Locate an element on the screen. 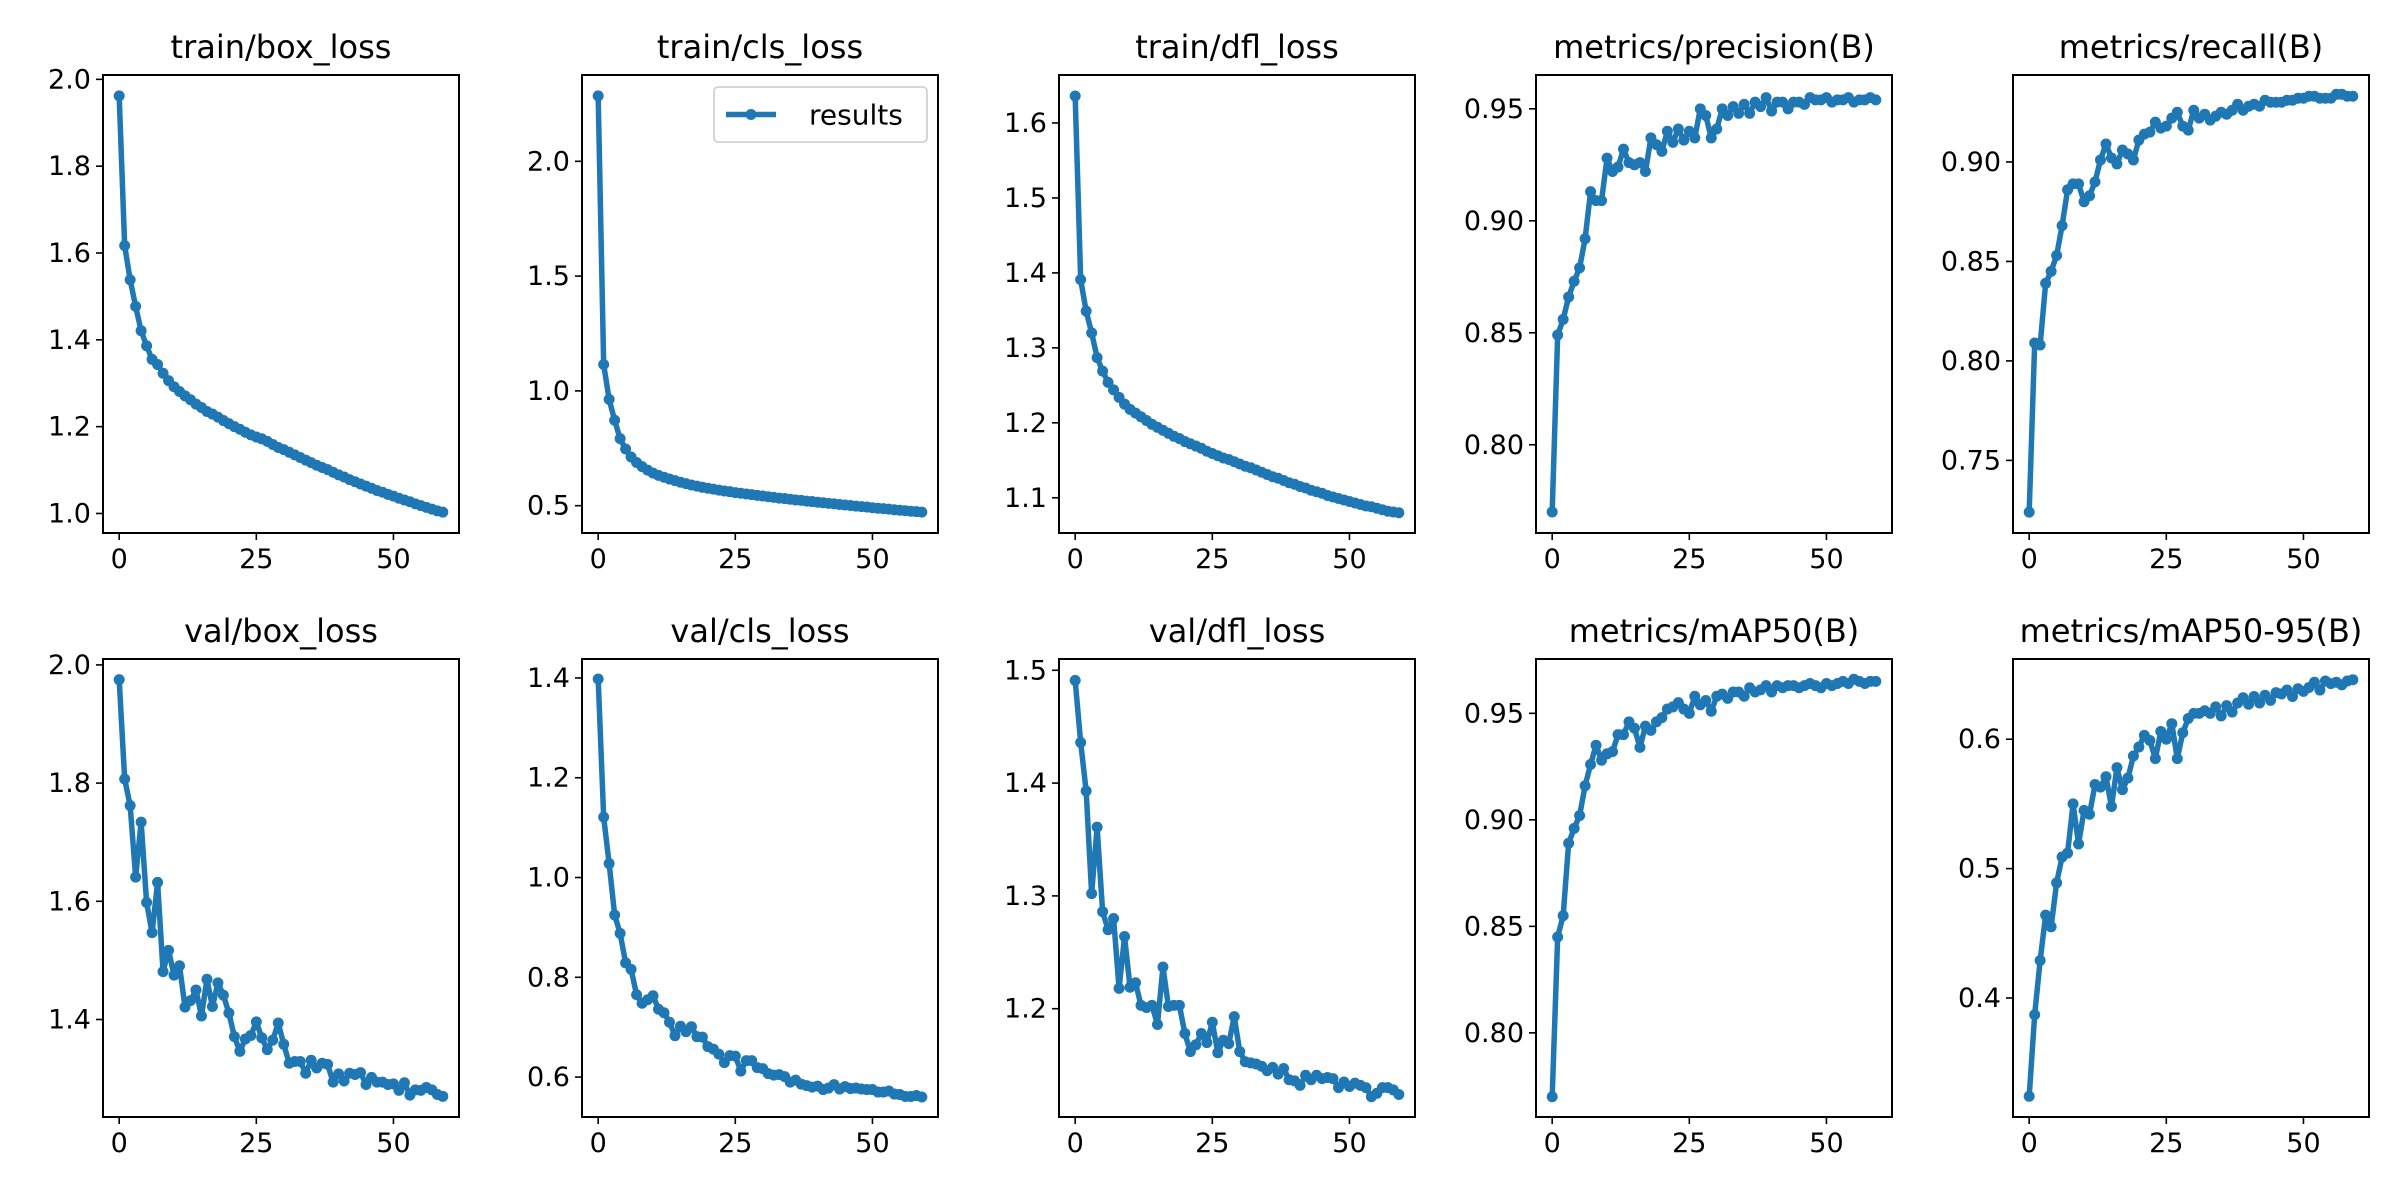 This screenshot has width=2400, height=1200. y-tick-label: 0.75 is located at coordinates (1971, 460).